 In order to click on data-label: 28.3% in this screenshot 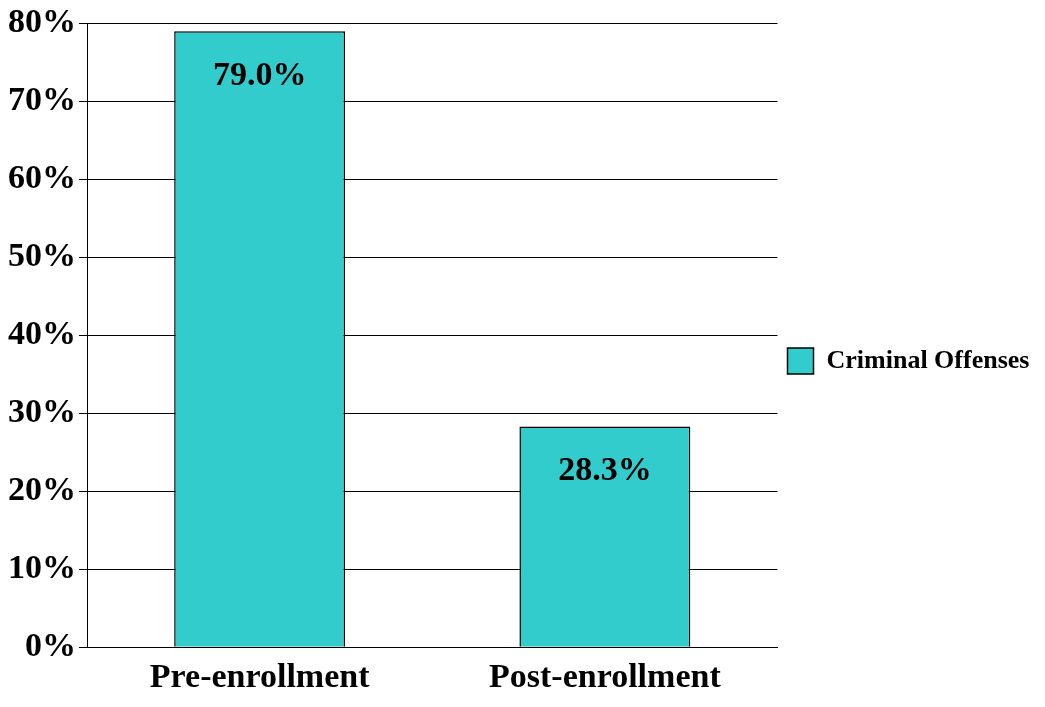, I will do `click(605, 469)`.